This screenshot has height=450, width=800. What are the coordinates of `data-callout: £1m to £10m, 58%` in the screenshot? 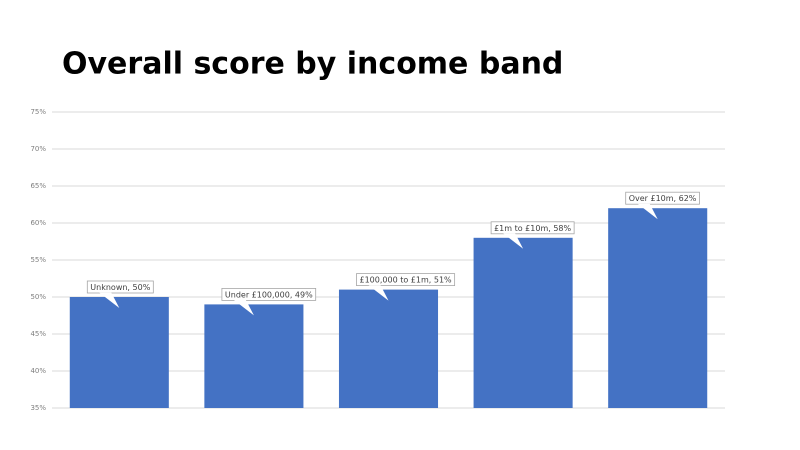 It's located at (532, 235).